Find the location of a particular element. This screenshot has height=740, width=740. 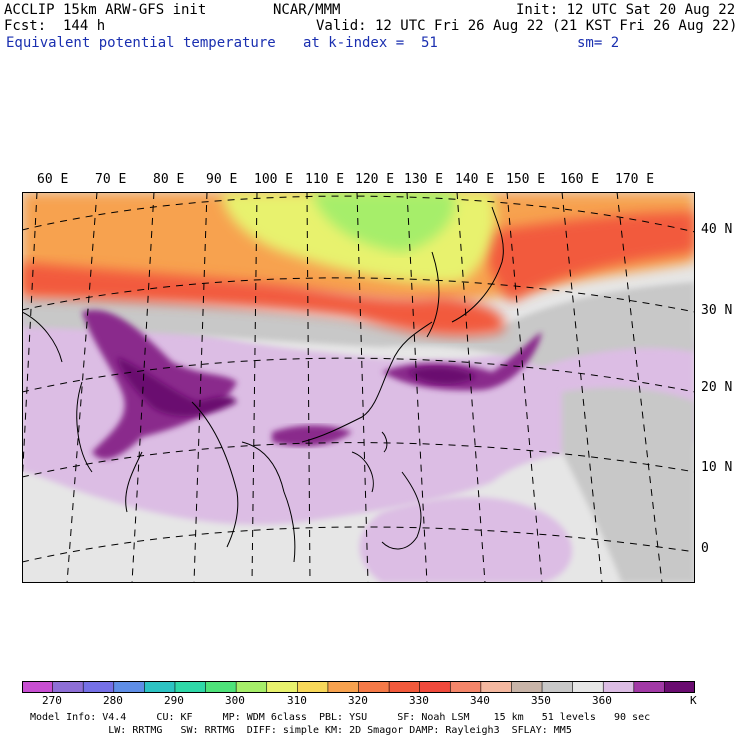

colorbar-label-340: 340 is located at coordinates (480, 700).